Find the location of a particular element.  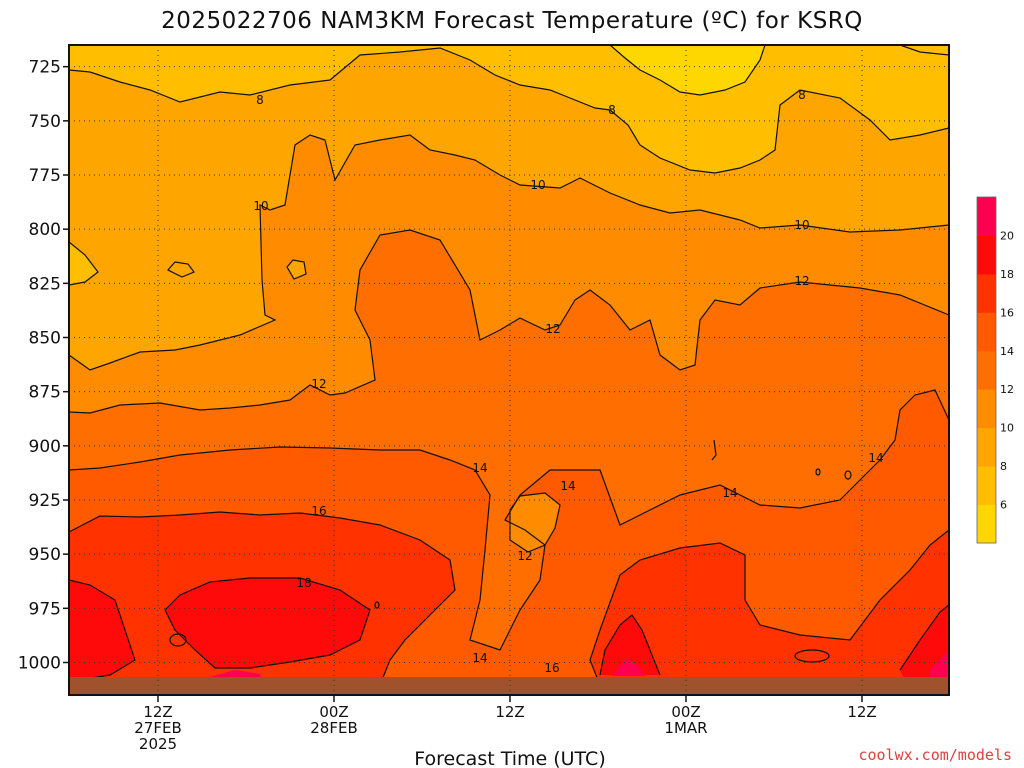

y-tick-label-750: 750 is located at coordinates (45, 122).